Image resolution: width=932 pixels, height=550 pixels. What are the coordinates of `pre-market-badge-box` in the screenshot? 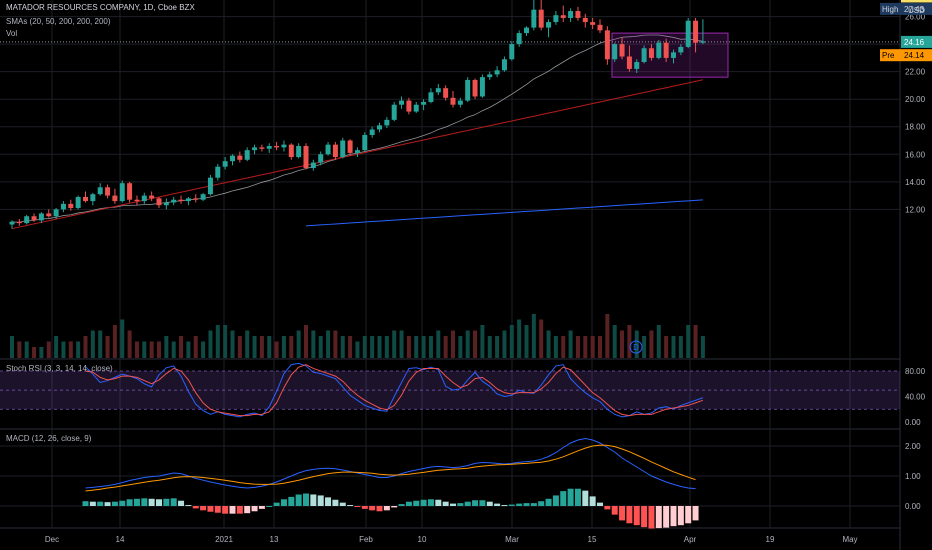 It's located at (916, 55).